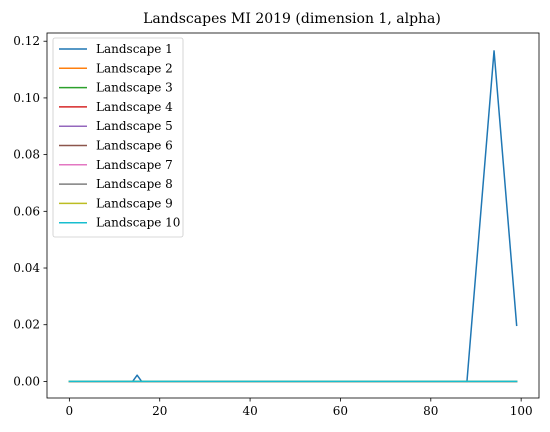  What do you see at coordinates (521, 411) in the screenshot?
I see `x-tick-label: 100` at bounding box center [521, 411].